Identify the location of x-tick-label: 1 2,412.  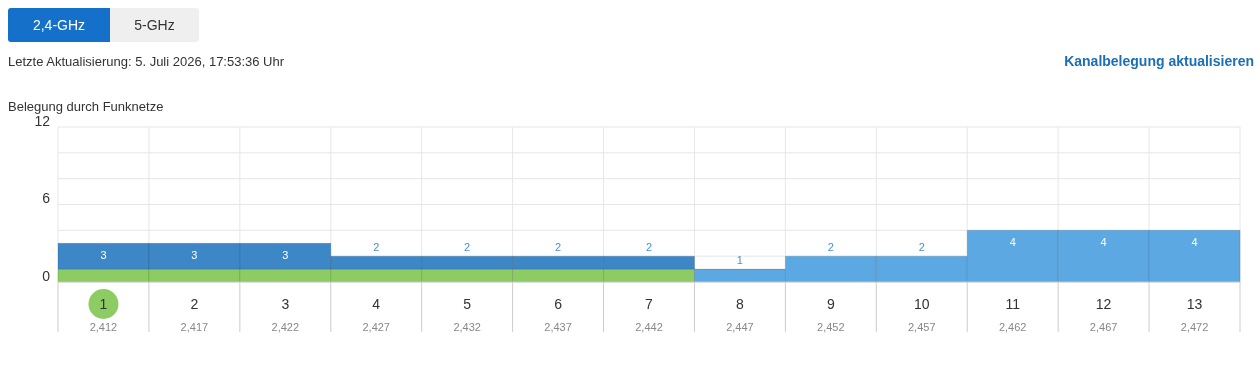
(103, 314).